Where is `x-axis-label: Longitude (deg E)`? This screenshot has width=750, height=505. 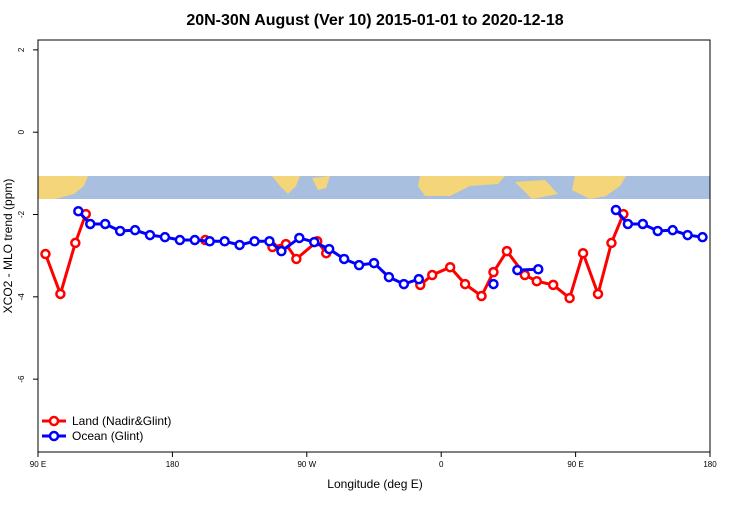
x-axis-label: Longitude (deg E) is located at coordinates (374, 484).